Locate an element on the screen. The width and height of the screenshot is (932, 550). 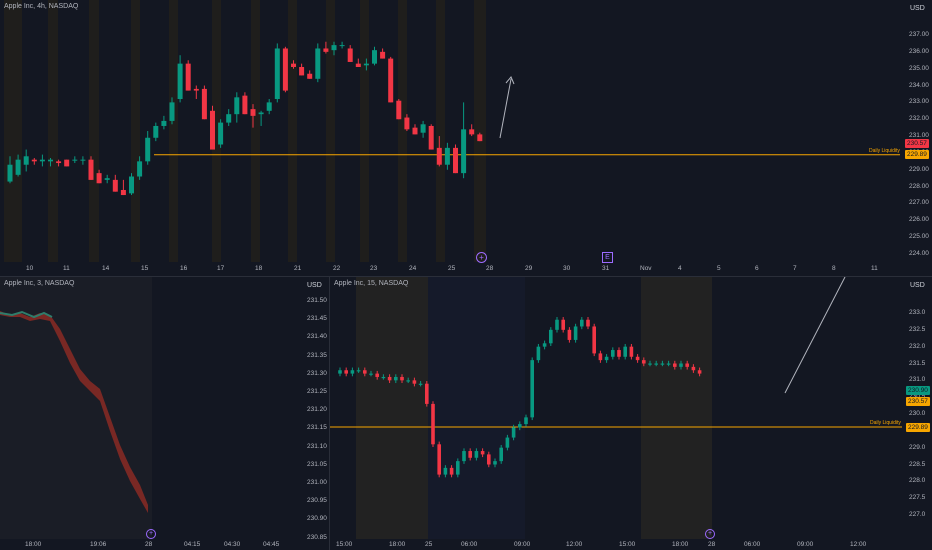
br-session-shade is located at coordinates (392, 408).